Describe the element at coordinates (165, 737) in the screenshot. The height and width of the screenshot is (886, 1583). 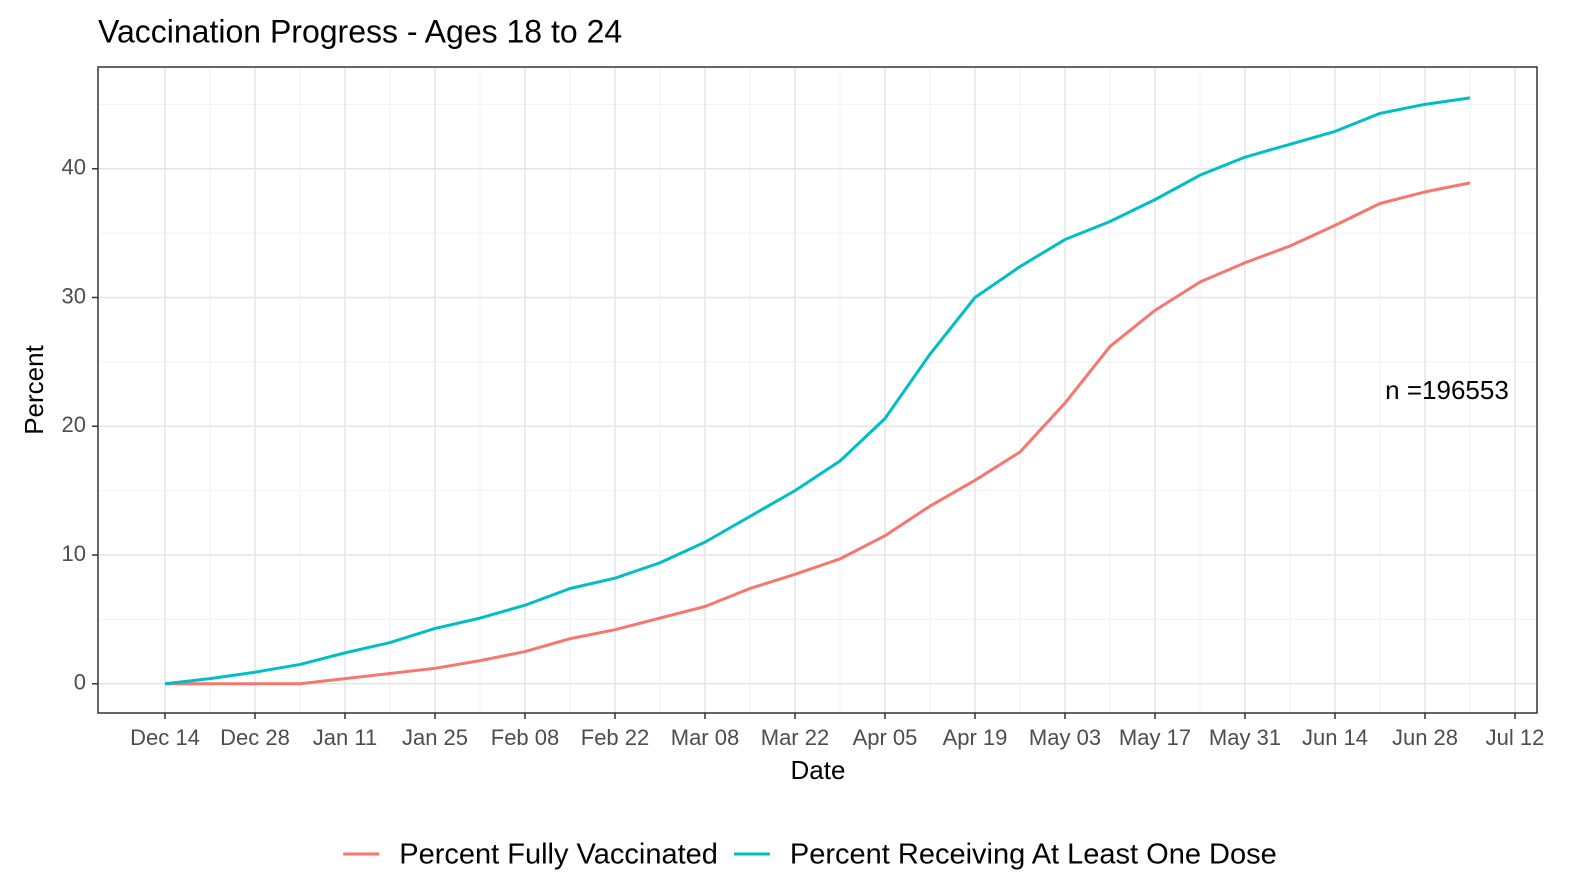
I see `x-tick-label: Dec 14` at that location.